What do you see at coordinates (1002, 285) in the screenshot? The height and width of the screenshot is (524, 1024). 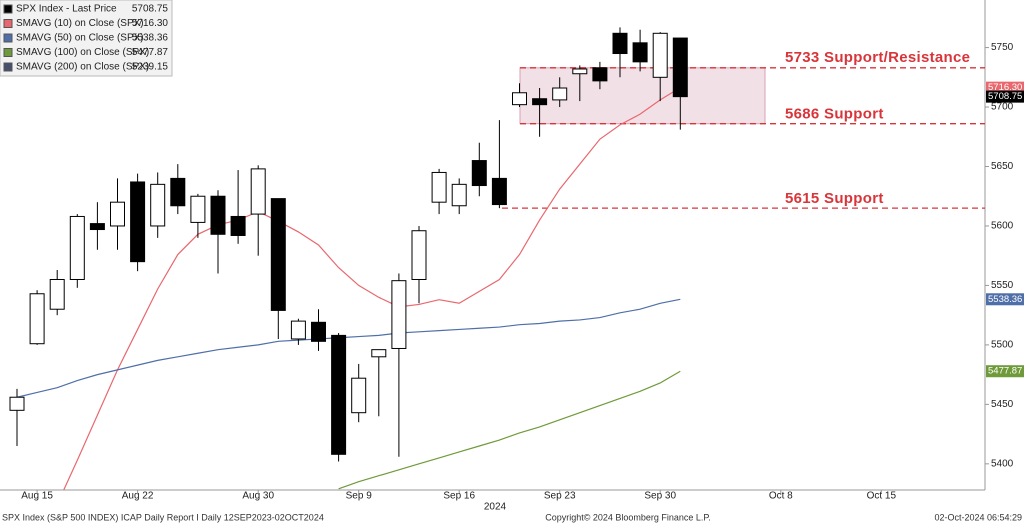 I see `y-tick-label: 5550` at bounding box center [1002, 285].